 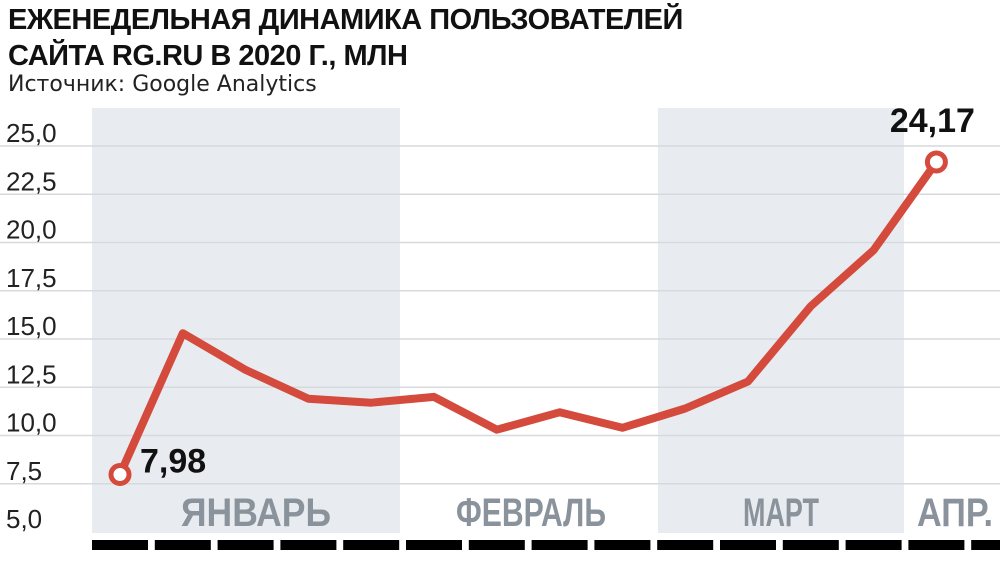 I want to click on chart-title-line-1: ЕЖЕНЕДЕЛЬНАЯ ДИНАМИКА ПОЛЬЗОВАТЕЛЕЙ, so click(x=345, y=20).